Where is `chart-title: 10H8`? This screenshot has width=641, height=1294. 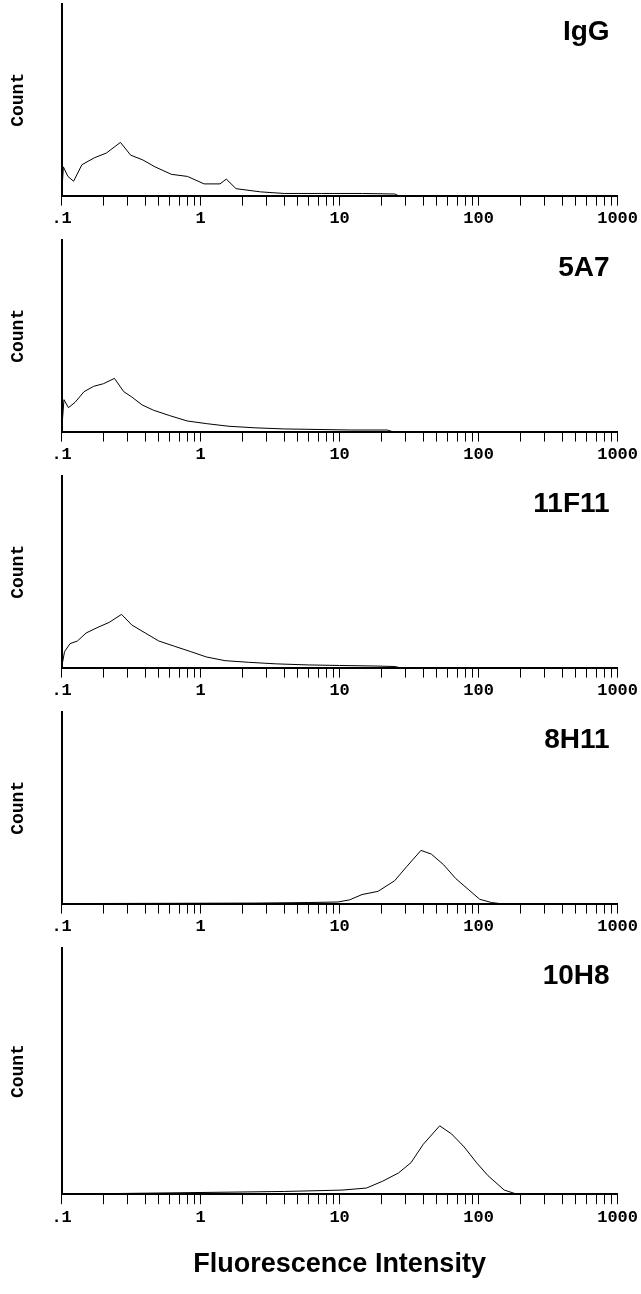 chart-title: 10H8 is located at coordinates (576, 974).